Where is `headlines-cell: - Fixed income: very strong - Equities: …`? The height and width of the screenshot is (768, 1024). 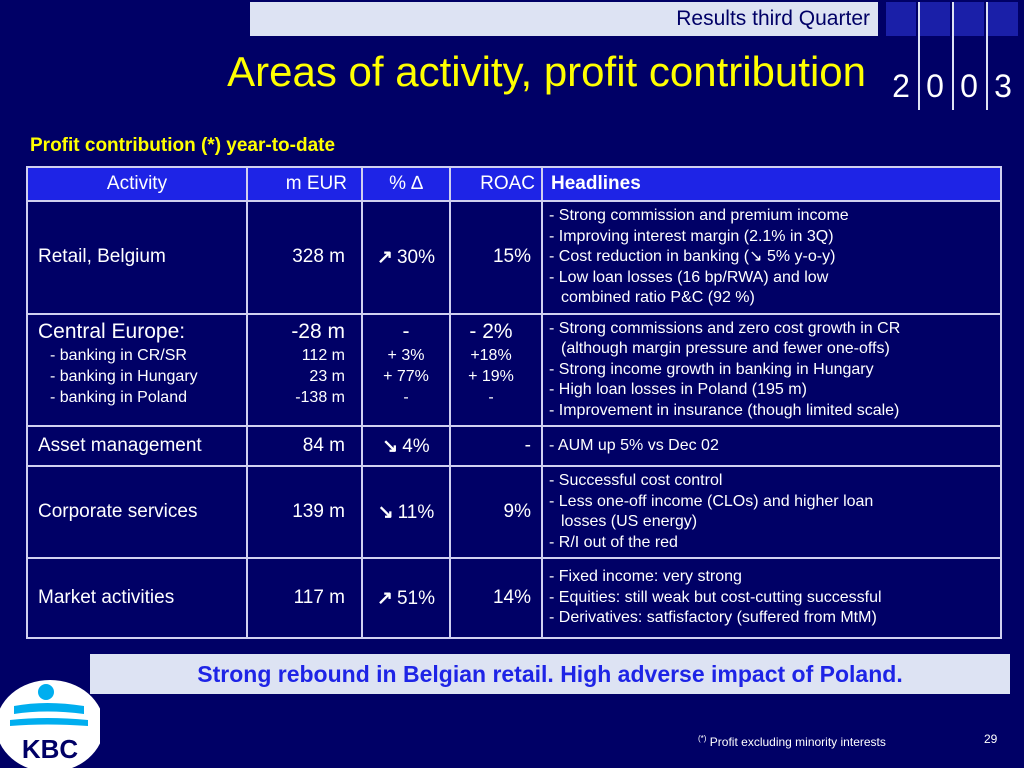
headlines-cell: - Fixed income: very strong - Equities: … is located at coordinates (771, 598).